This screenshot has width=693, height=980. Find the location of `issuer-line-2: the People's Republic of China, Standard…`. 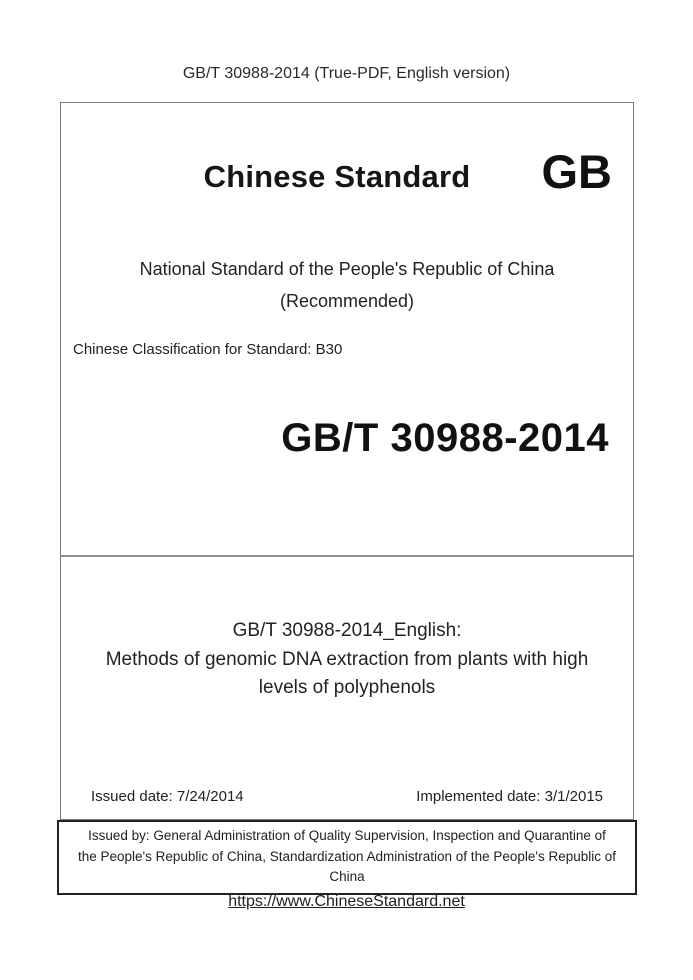

issuer-line-2: the People's Republic of China, Standard… is located at coordinates (347, 856).